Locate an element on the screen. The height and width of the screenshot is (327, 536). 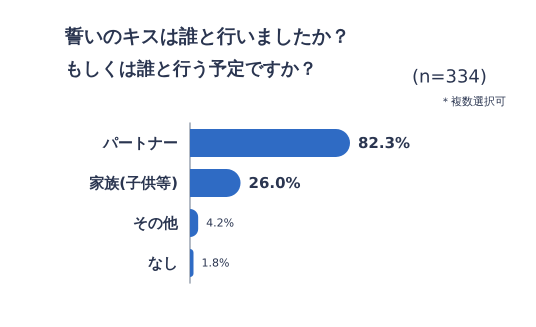
y-tick-label: パートナー is located at coordinates (140, 143).